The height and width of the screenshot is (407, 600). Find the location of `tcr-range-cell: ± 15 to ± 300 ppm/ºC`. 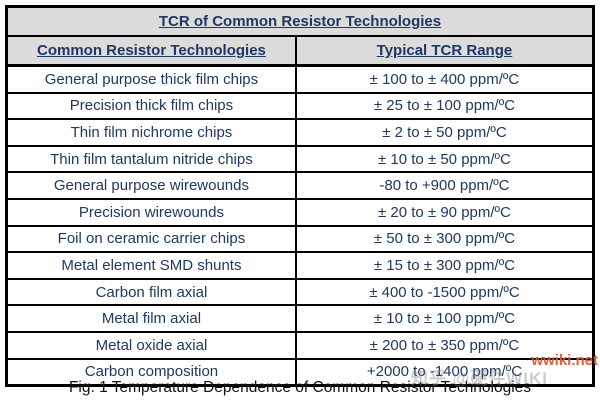

tcr-range-cell: ± 15 to ± 300 ppm/ºC is located at coordinates (444, 265).